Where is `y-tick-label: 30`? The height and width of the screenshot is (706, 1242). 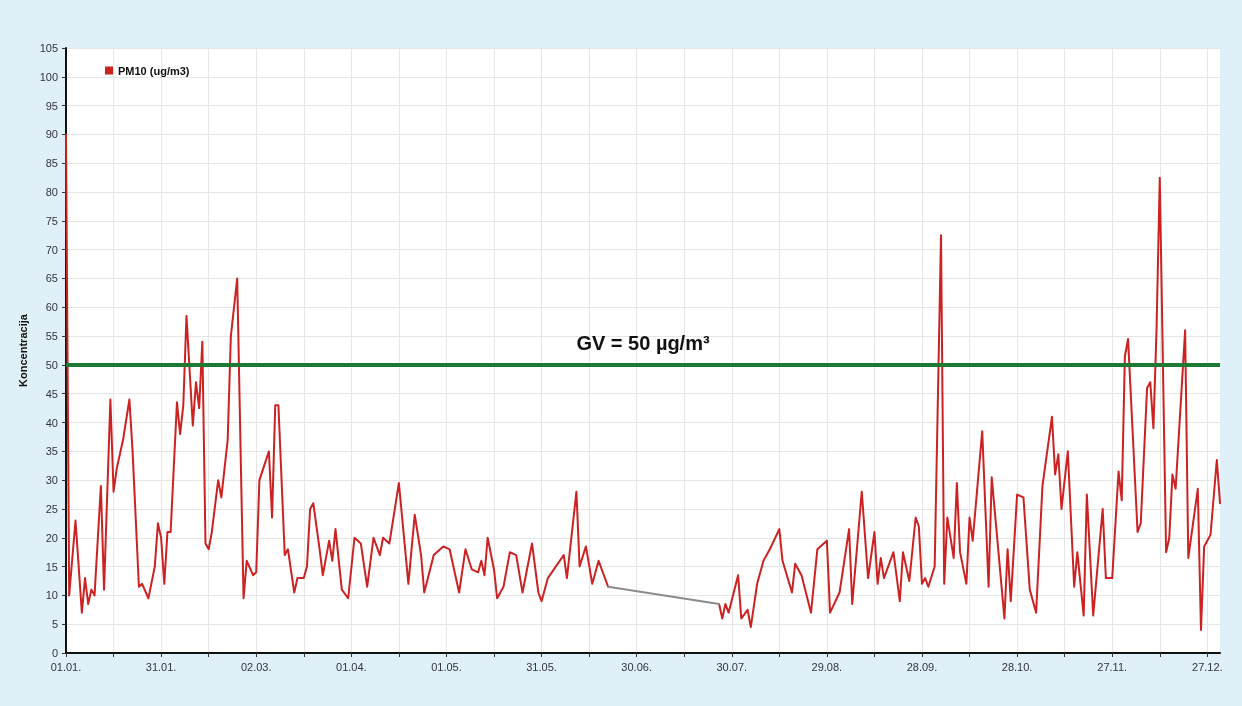
y-tick-label: 30 is located at coordinates (51, 480).